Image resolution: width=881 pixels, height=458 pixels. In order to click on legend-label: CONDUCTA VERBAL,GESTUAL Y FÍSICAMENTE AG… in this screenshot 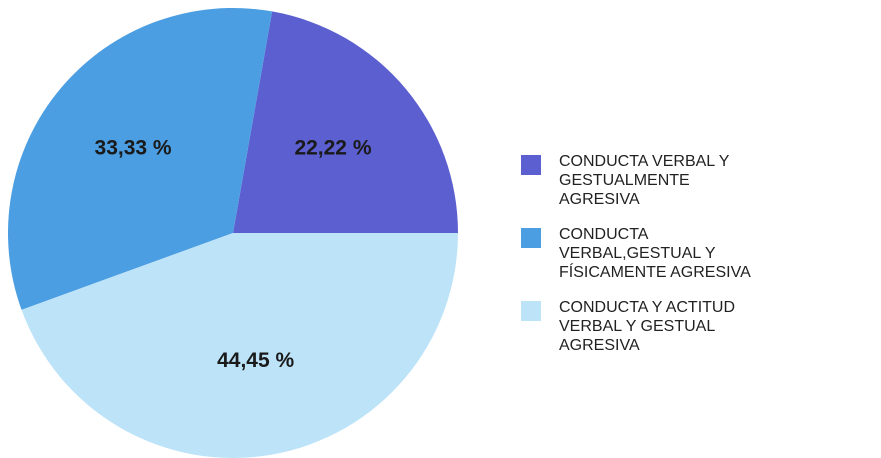, I will do `click(655, 253)`.